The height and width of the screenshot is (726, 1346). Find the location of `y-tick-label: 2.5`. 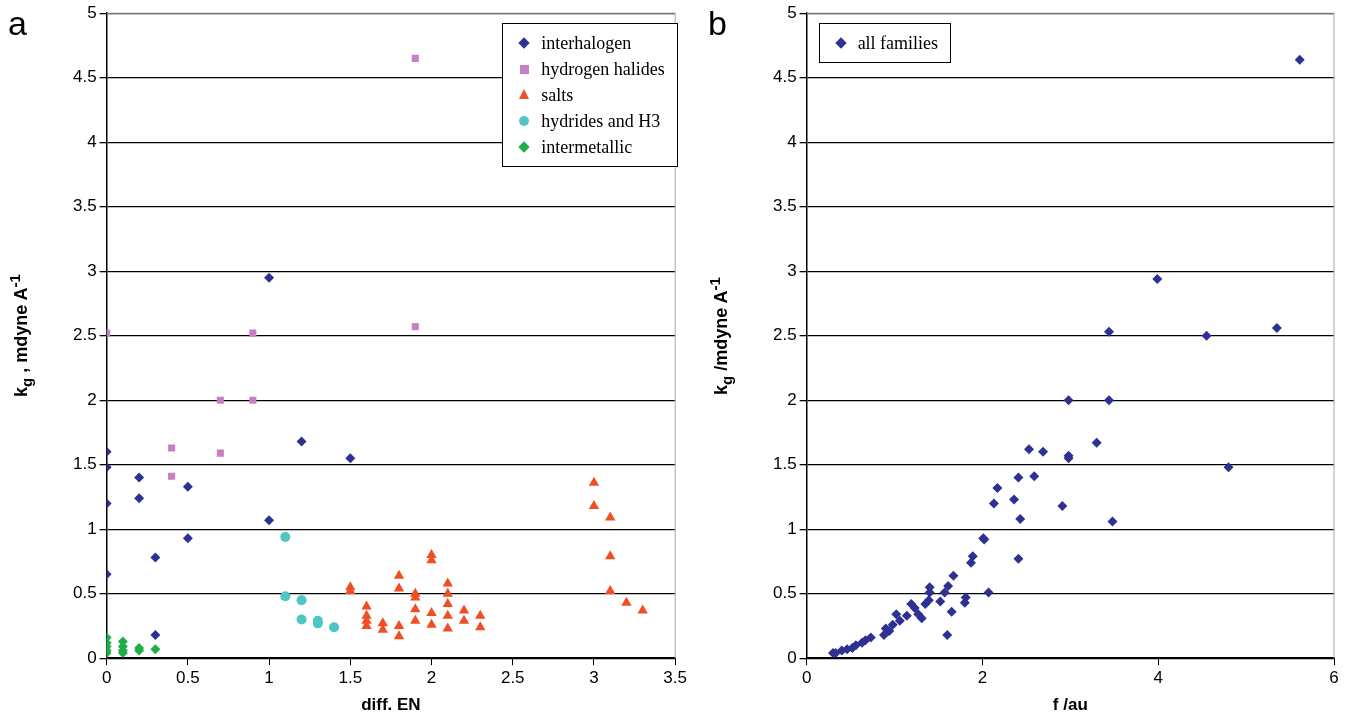

y-tick-label: 2.5 is located at coordinates (84, 335).